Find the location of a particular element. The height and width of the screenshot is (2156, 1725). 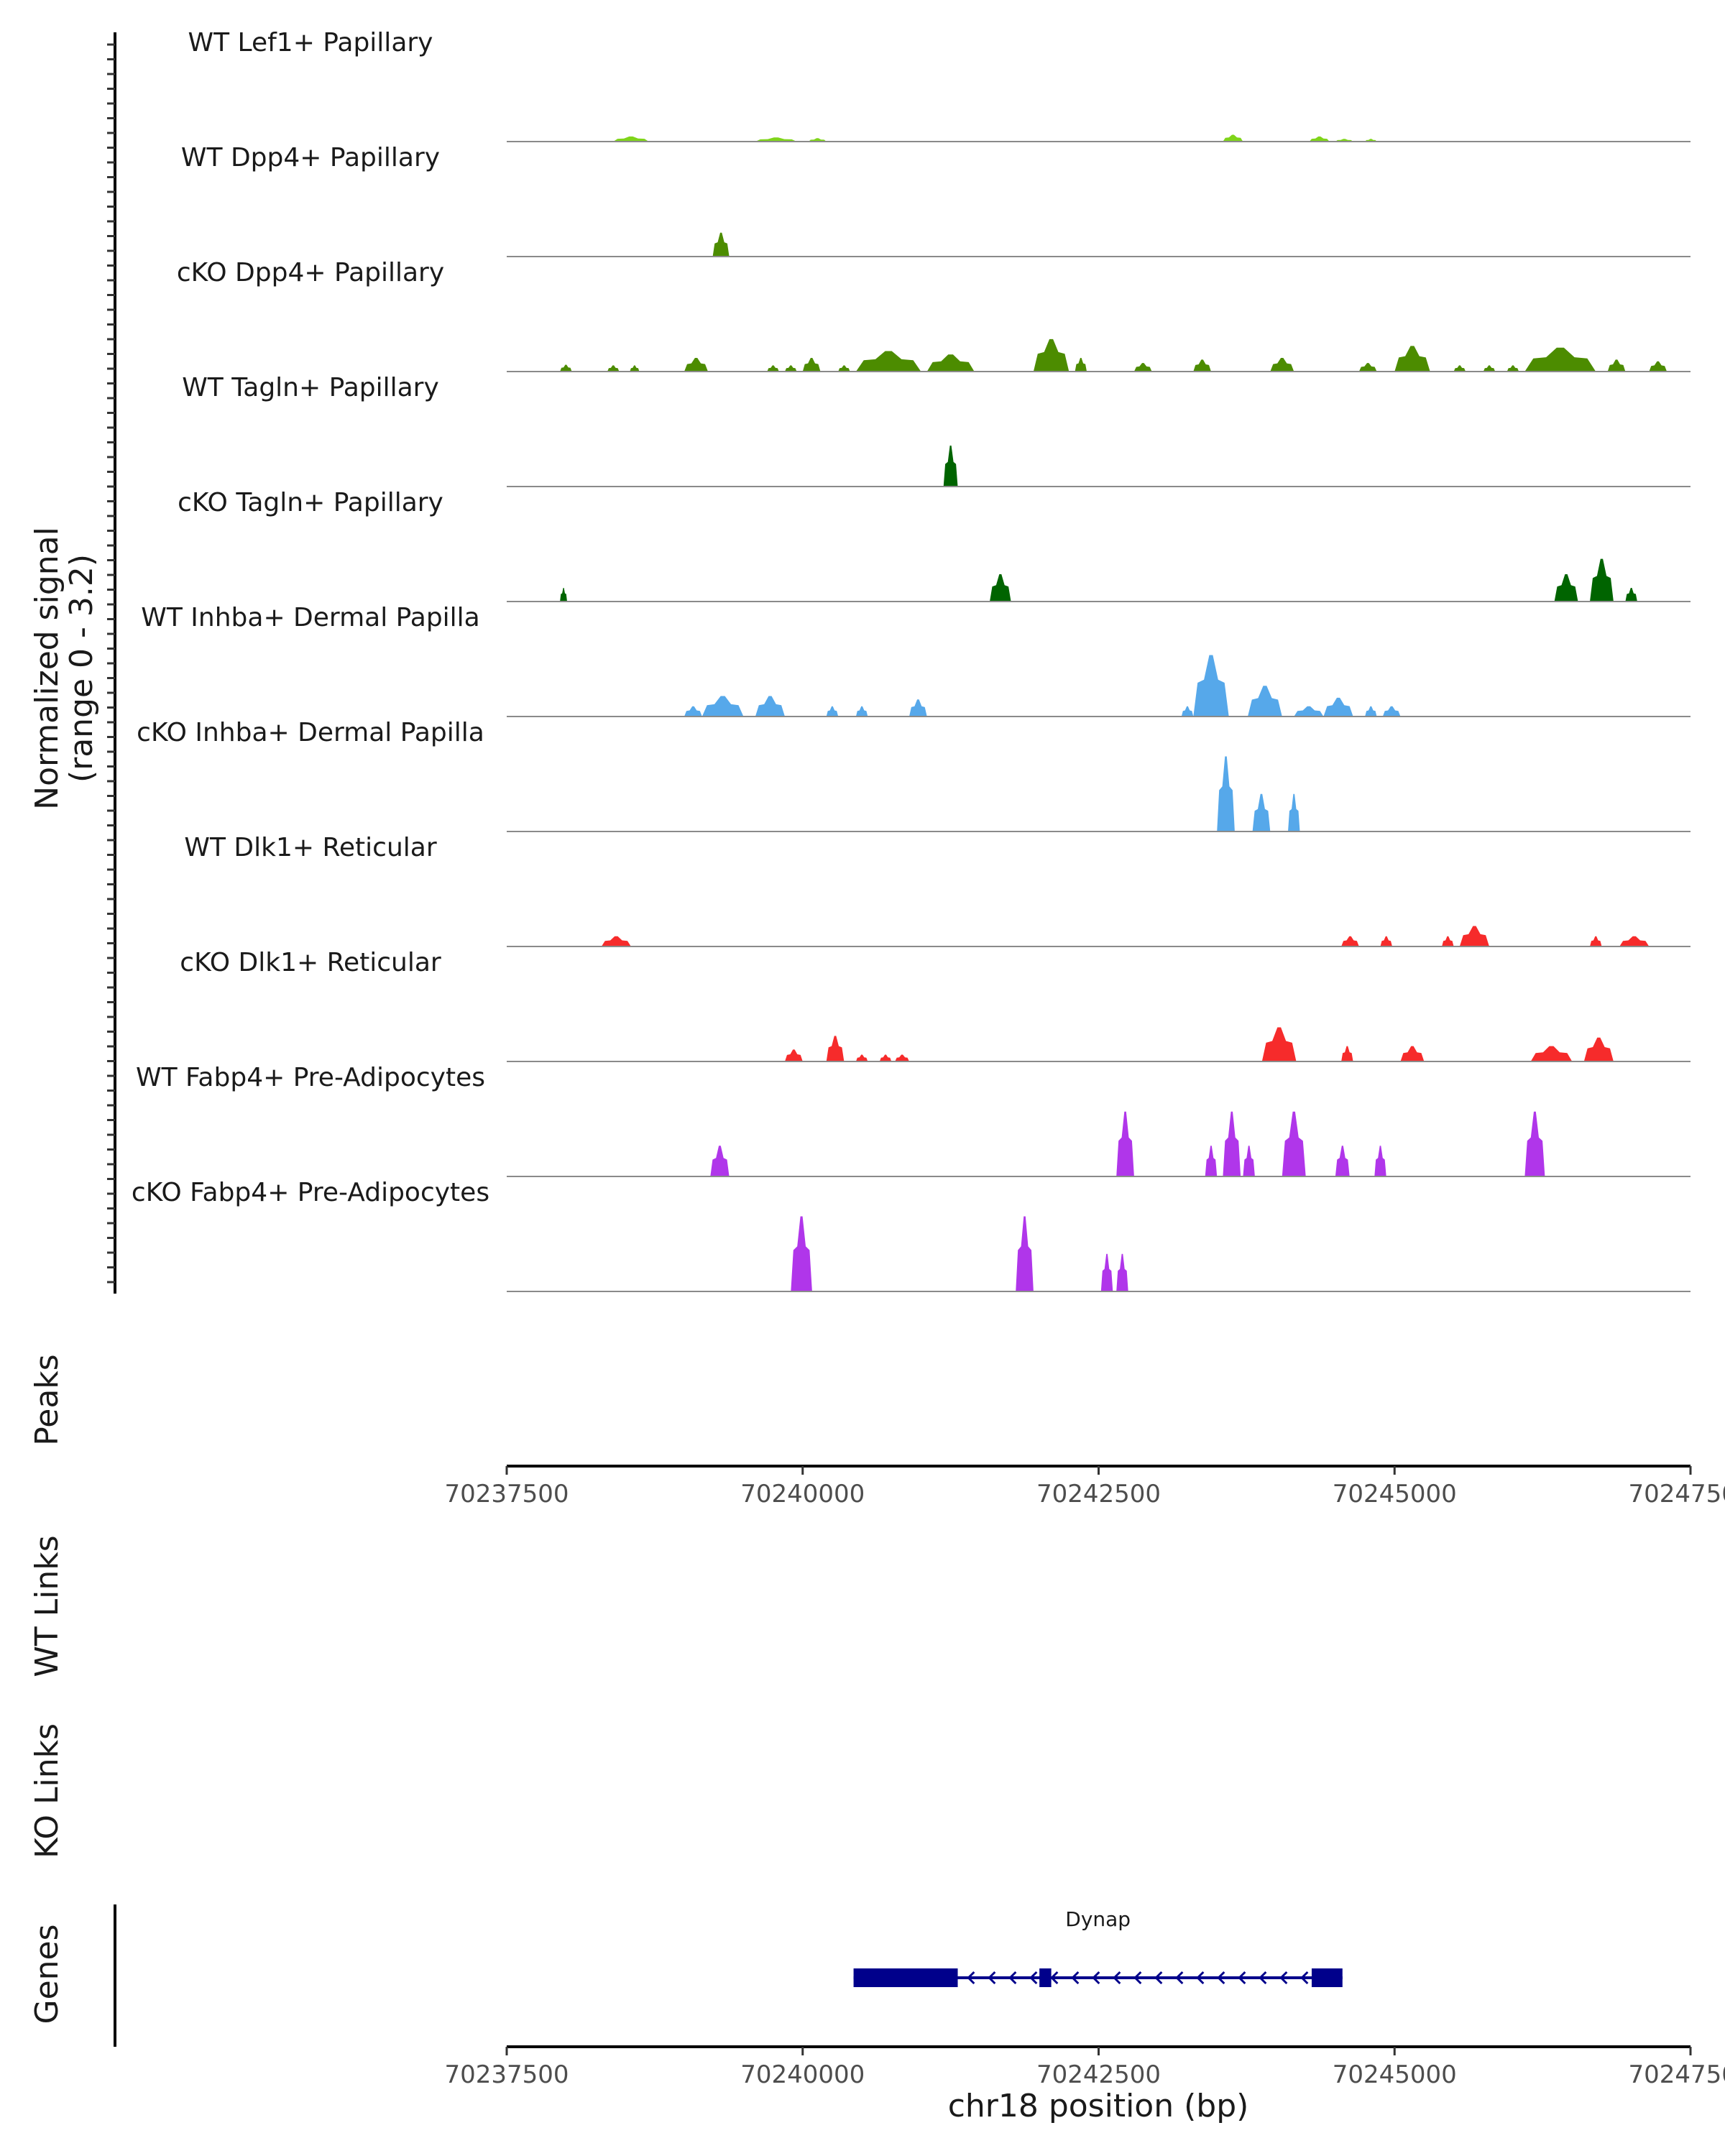

track-6: WT Inhba+ Dermal Papilla is located at coordinates (915, 660).